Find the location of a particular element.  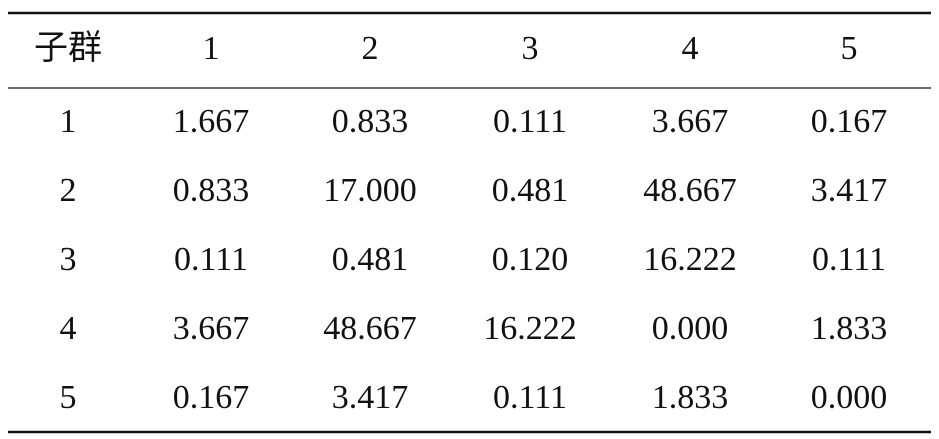

cell: 3 is located at coordinates (68, 259).